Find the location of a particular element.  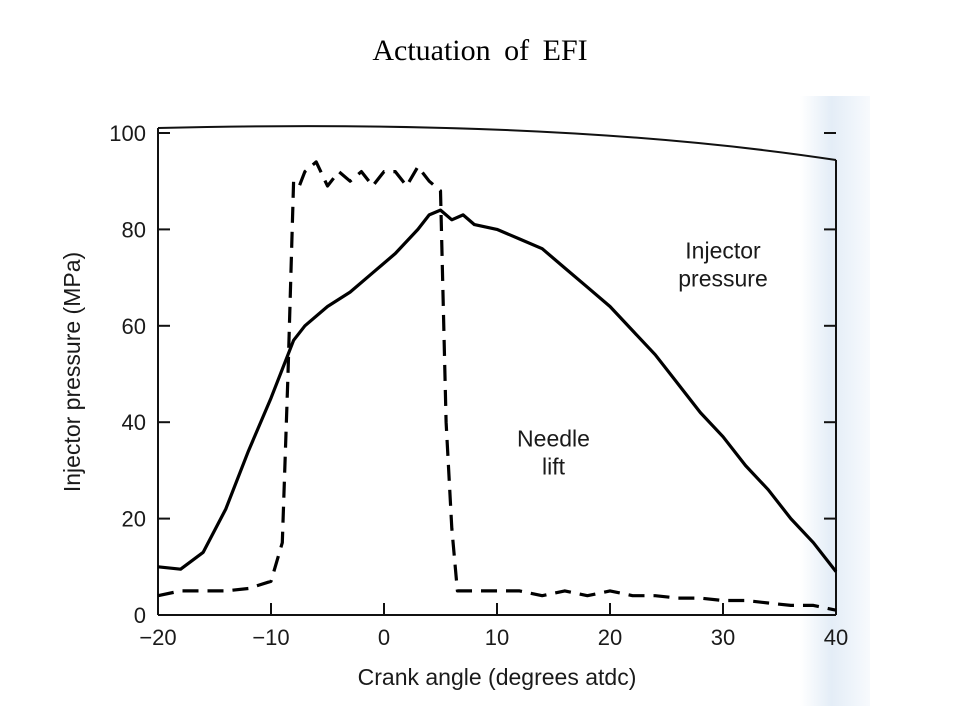

x-tick-label: 10 is located at coordinates (497, 637).